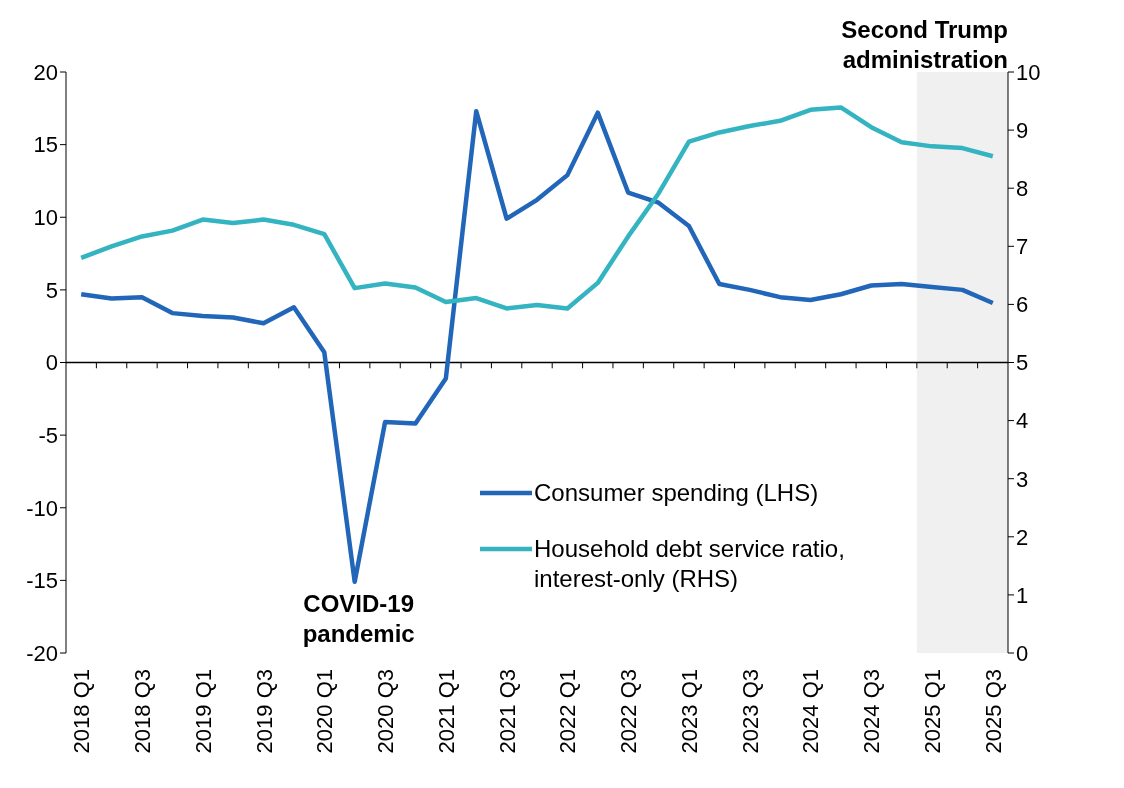  What do you see at coordinates (1022, 247) in the screenshot?
I see `y2-tick-label: 7` at bounding box center [1022, 247].